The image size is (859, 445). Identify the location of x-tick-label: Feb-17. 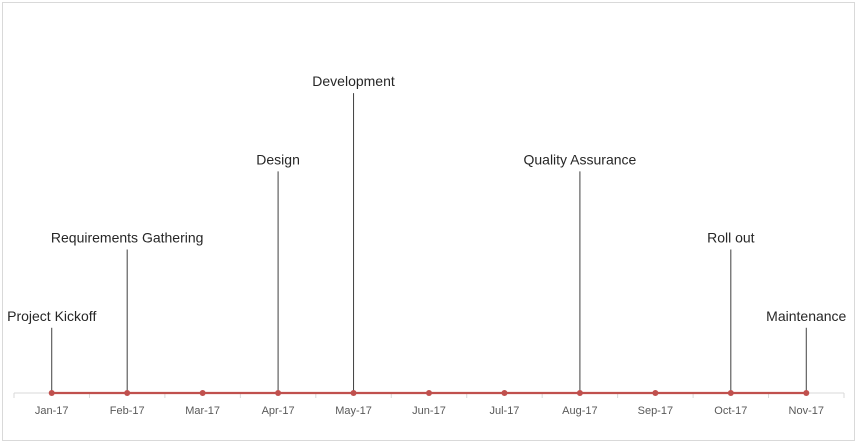
(127, 411).